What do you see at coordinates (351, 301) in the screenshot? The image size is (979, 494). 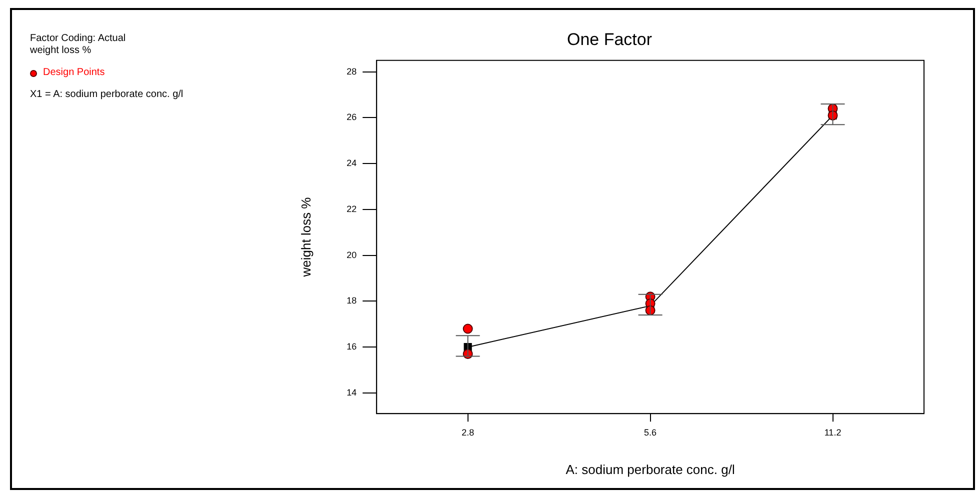 I see `y-tick-label: 18` at bounding box center [351, 301].